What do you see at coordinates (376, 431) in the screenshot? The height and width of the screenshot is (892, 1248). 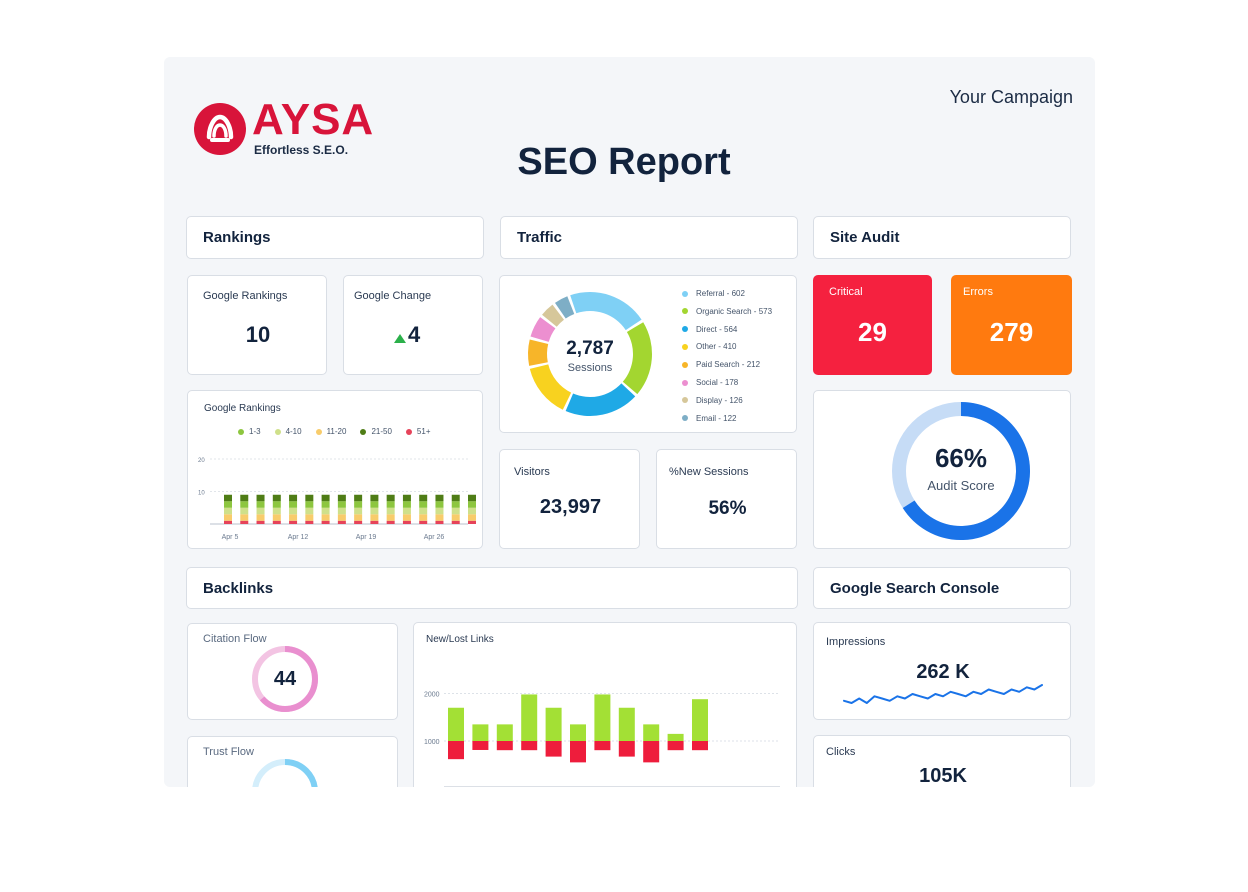 I see `rank-legend-item: 21-50` at bounding box center [376, 431].